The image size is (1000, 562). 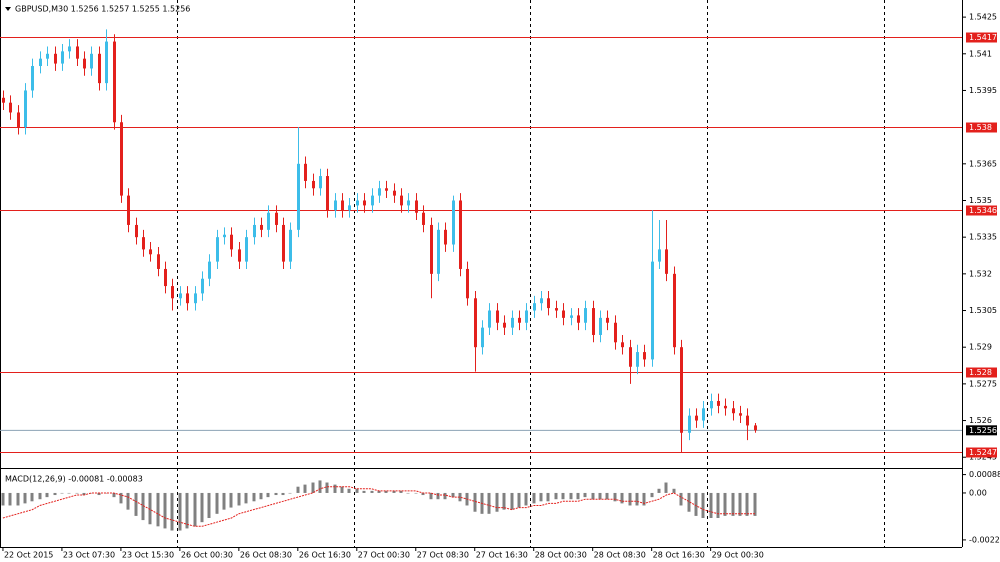 What do you see at coordinates (102, 9) in the screenshot?
I see `chart-header: GBPUSD,M30 1.5256 1.5257 1.5255 1.5256` at bounding box center [102, 9].